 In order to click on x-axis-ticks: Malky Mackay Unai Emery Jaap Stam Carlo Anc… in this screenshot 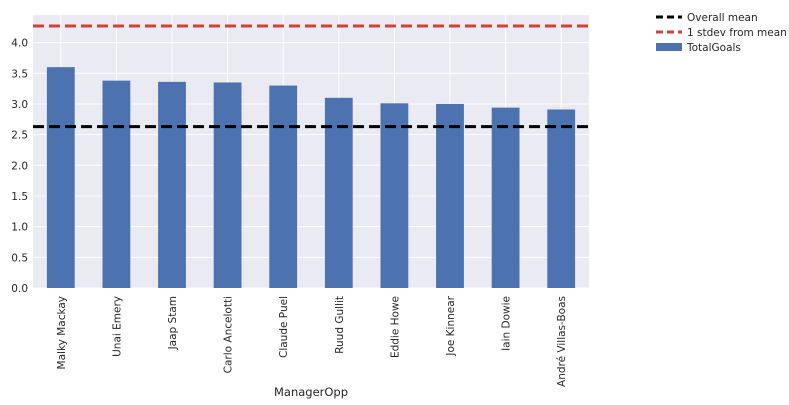, I will do `click(312, 341)`.